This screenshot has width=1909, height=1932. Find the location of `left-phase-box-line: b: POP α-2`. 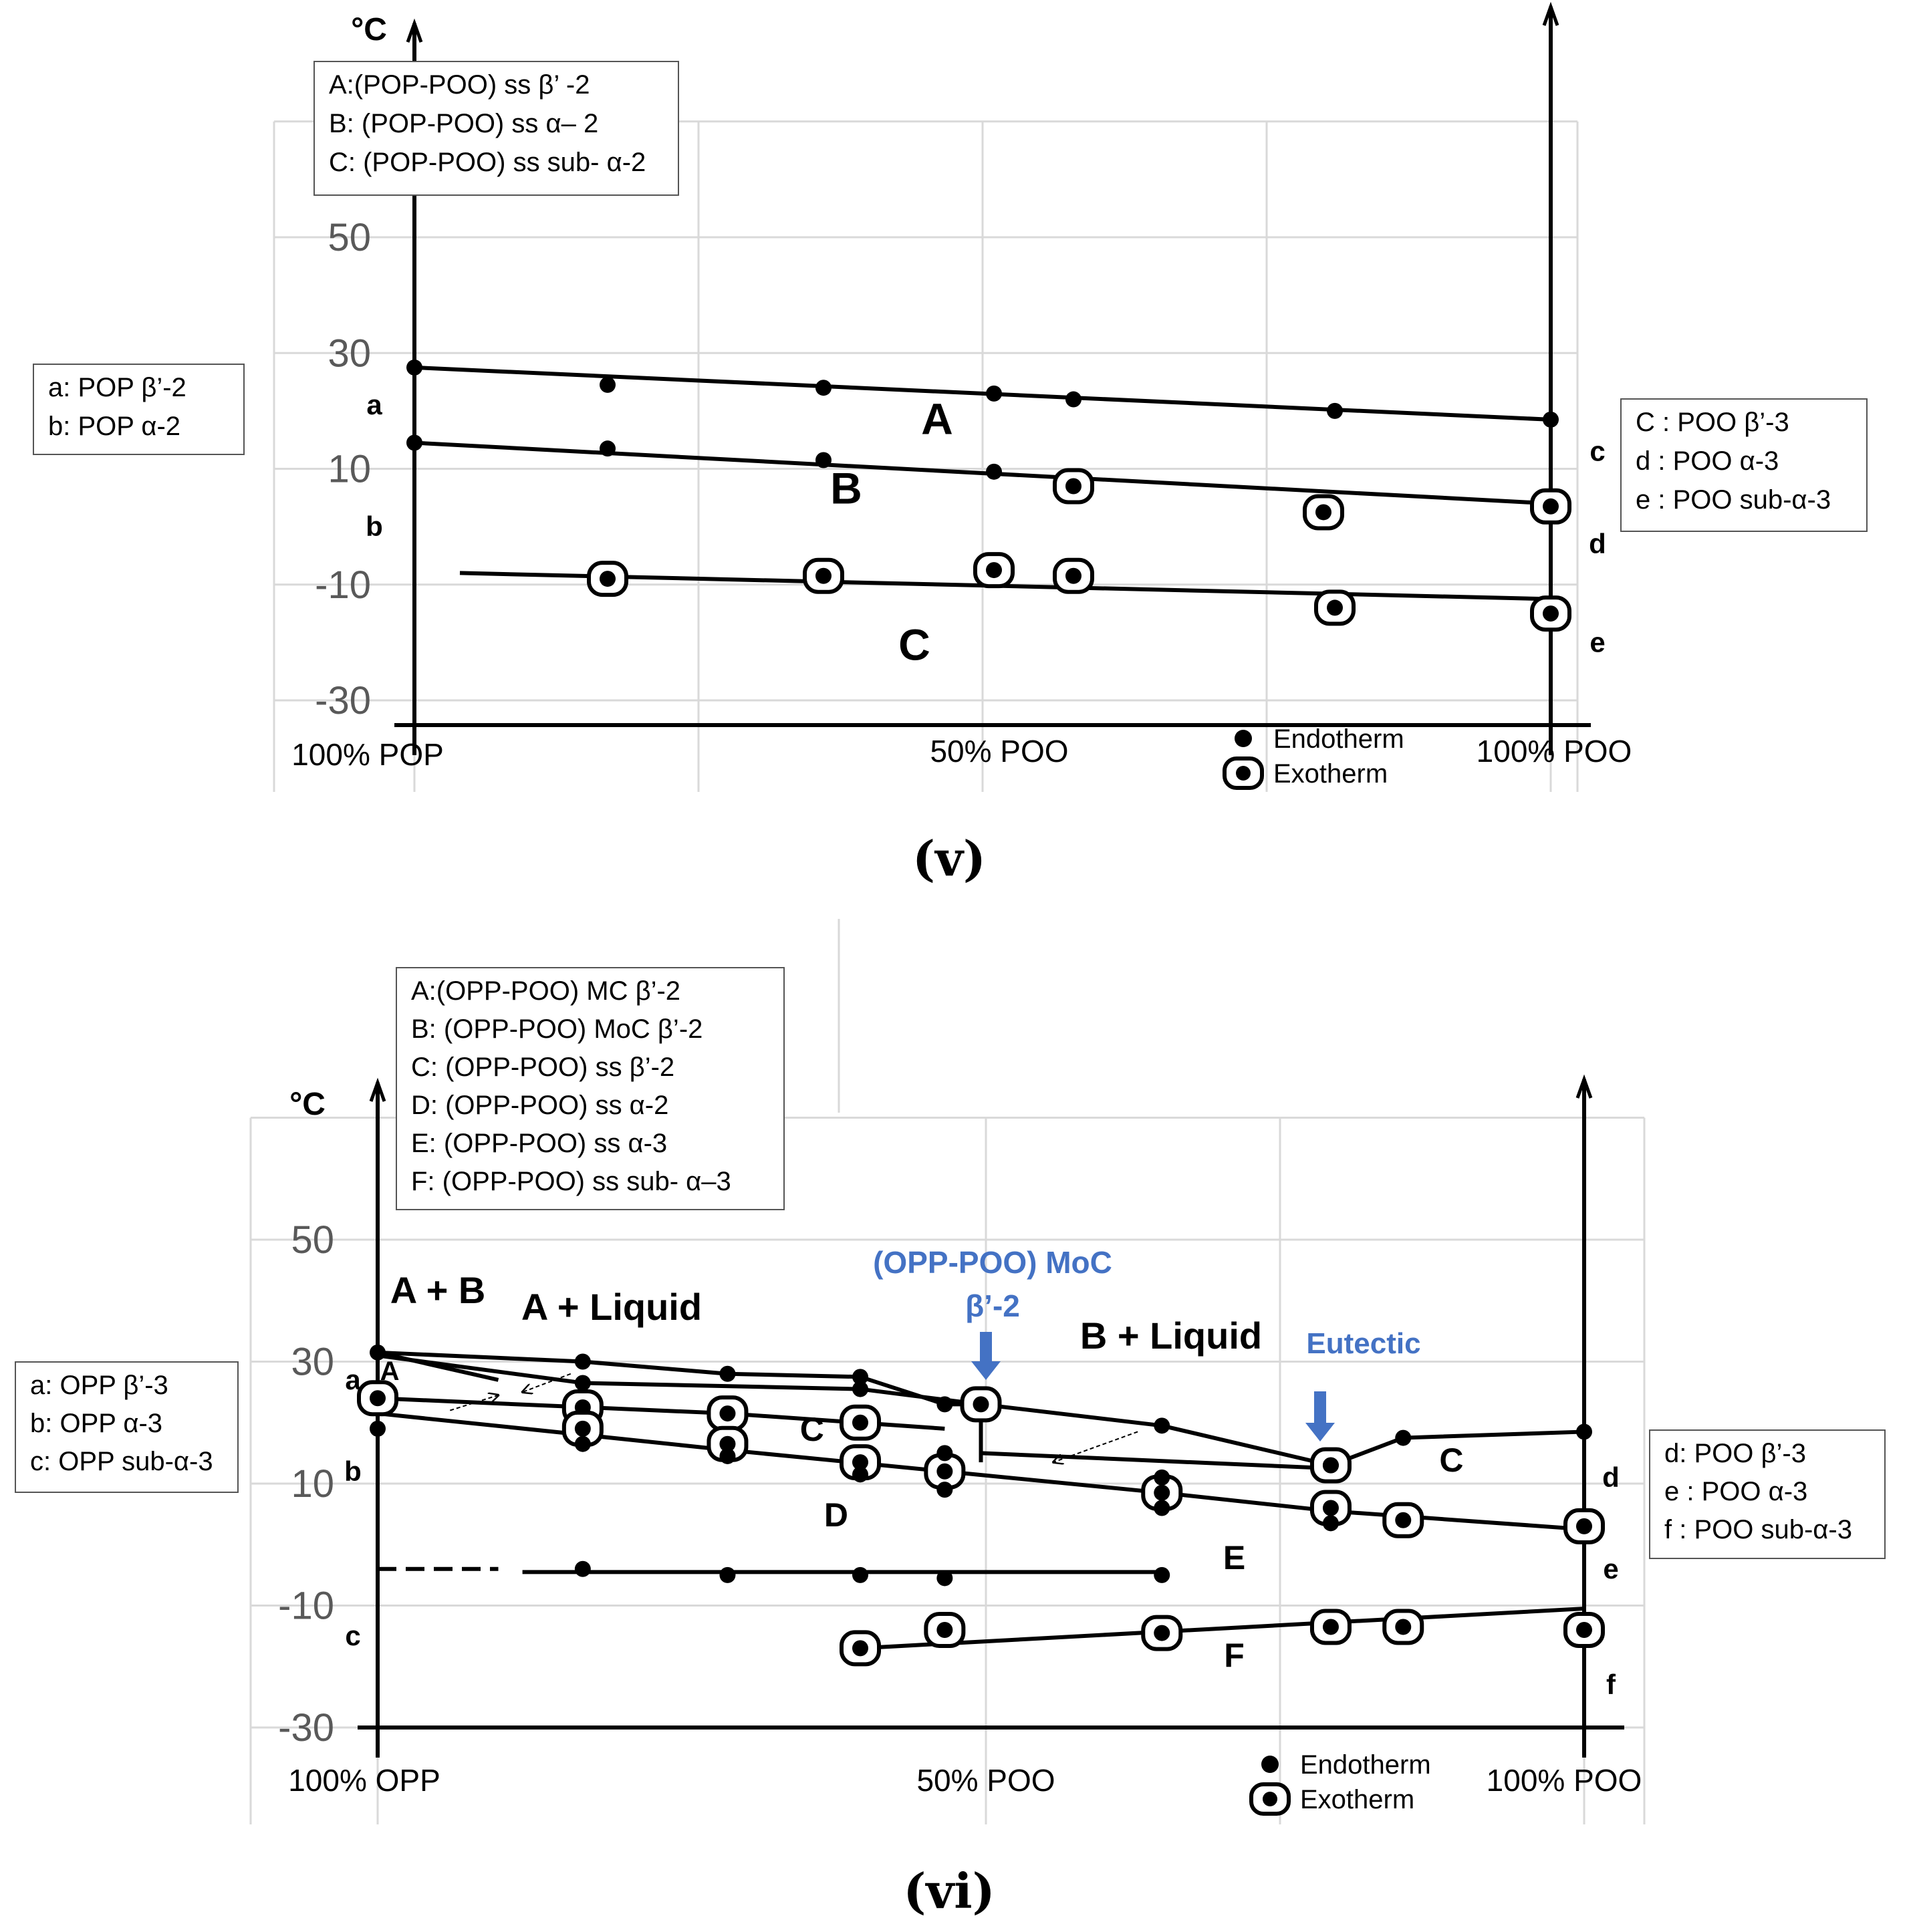

left-phase-box-line: b: POP α-2 is located at coordinates (114, 426).